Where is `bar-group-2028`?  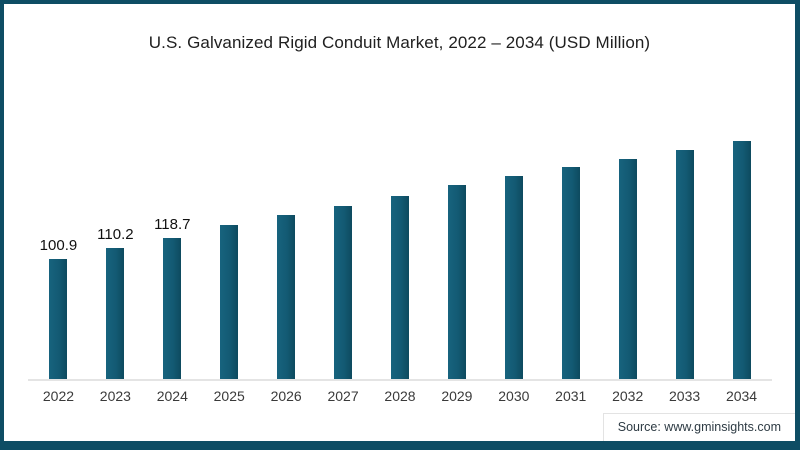
bar-group-2028 is located at coordinates (400, 287).